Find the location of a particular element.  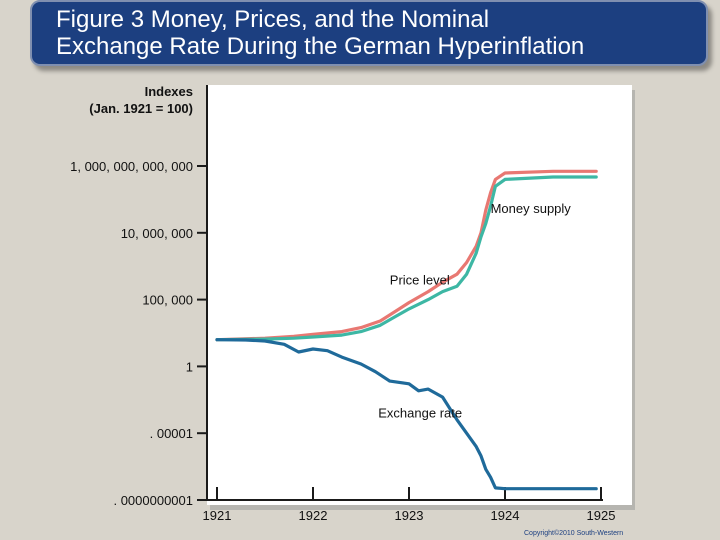

y-tick-label: . 0000000001 is located at coordinates (153, 500).